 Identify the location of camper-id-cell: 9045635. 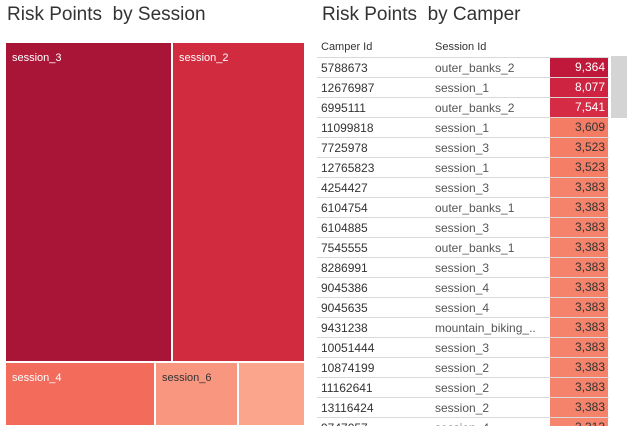
(344, 308).